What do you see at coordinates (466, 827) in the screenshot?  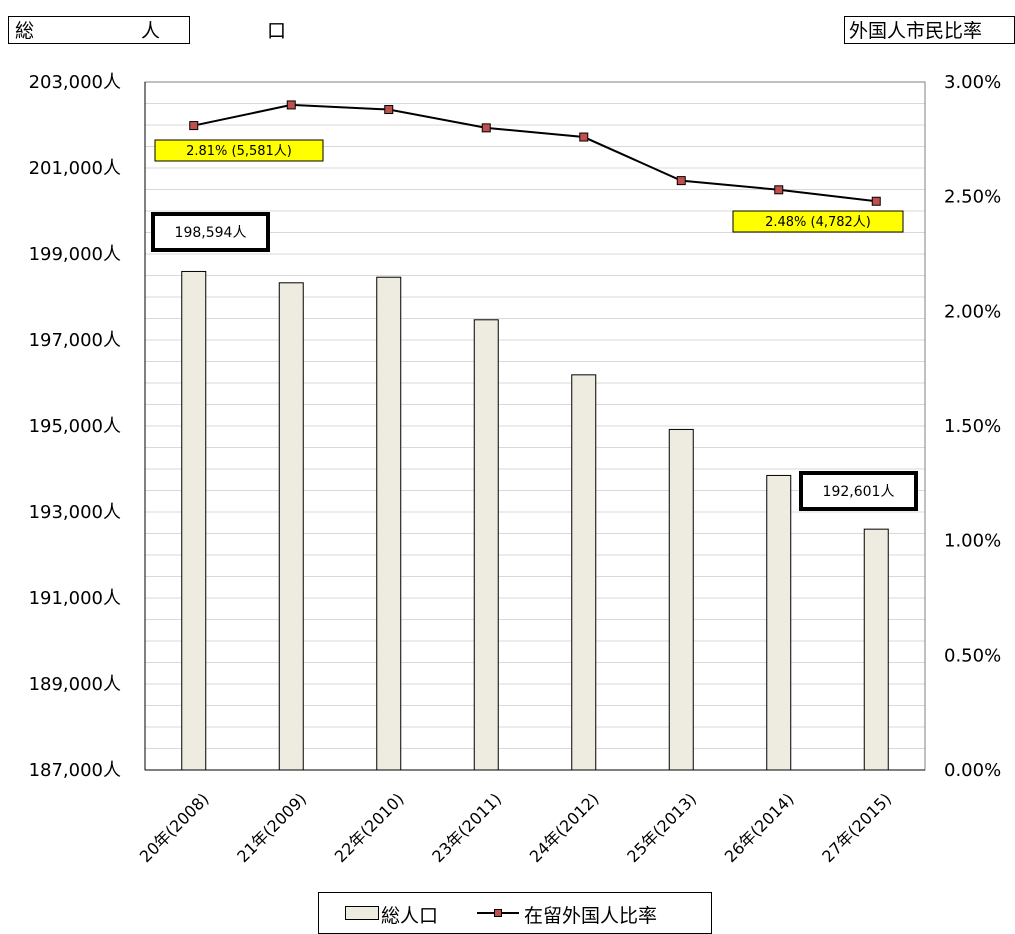 I see `x-tick-label: 23年(2011)` at bounding box center [466, 827].